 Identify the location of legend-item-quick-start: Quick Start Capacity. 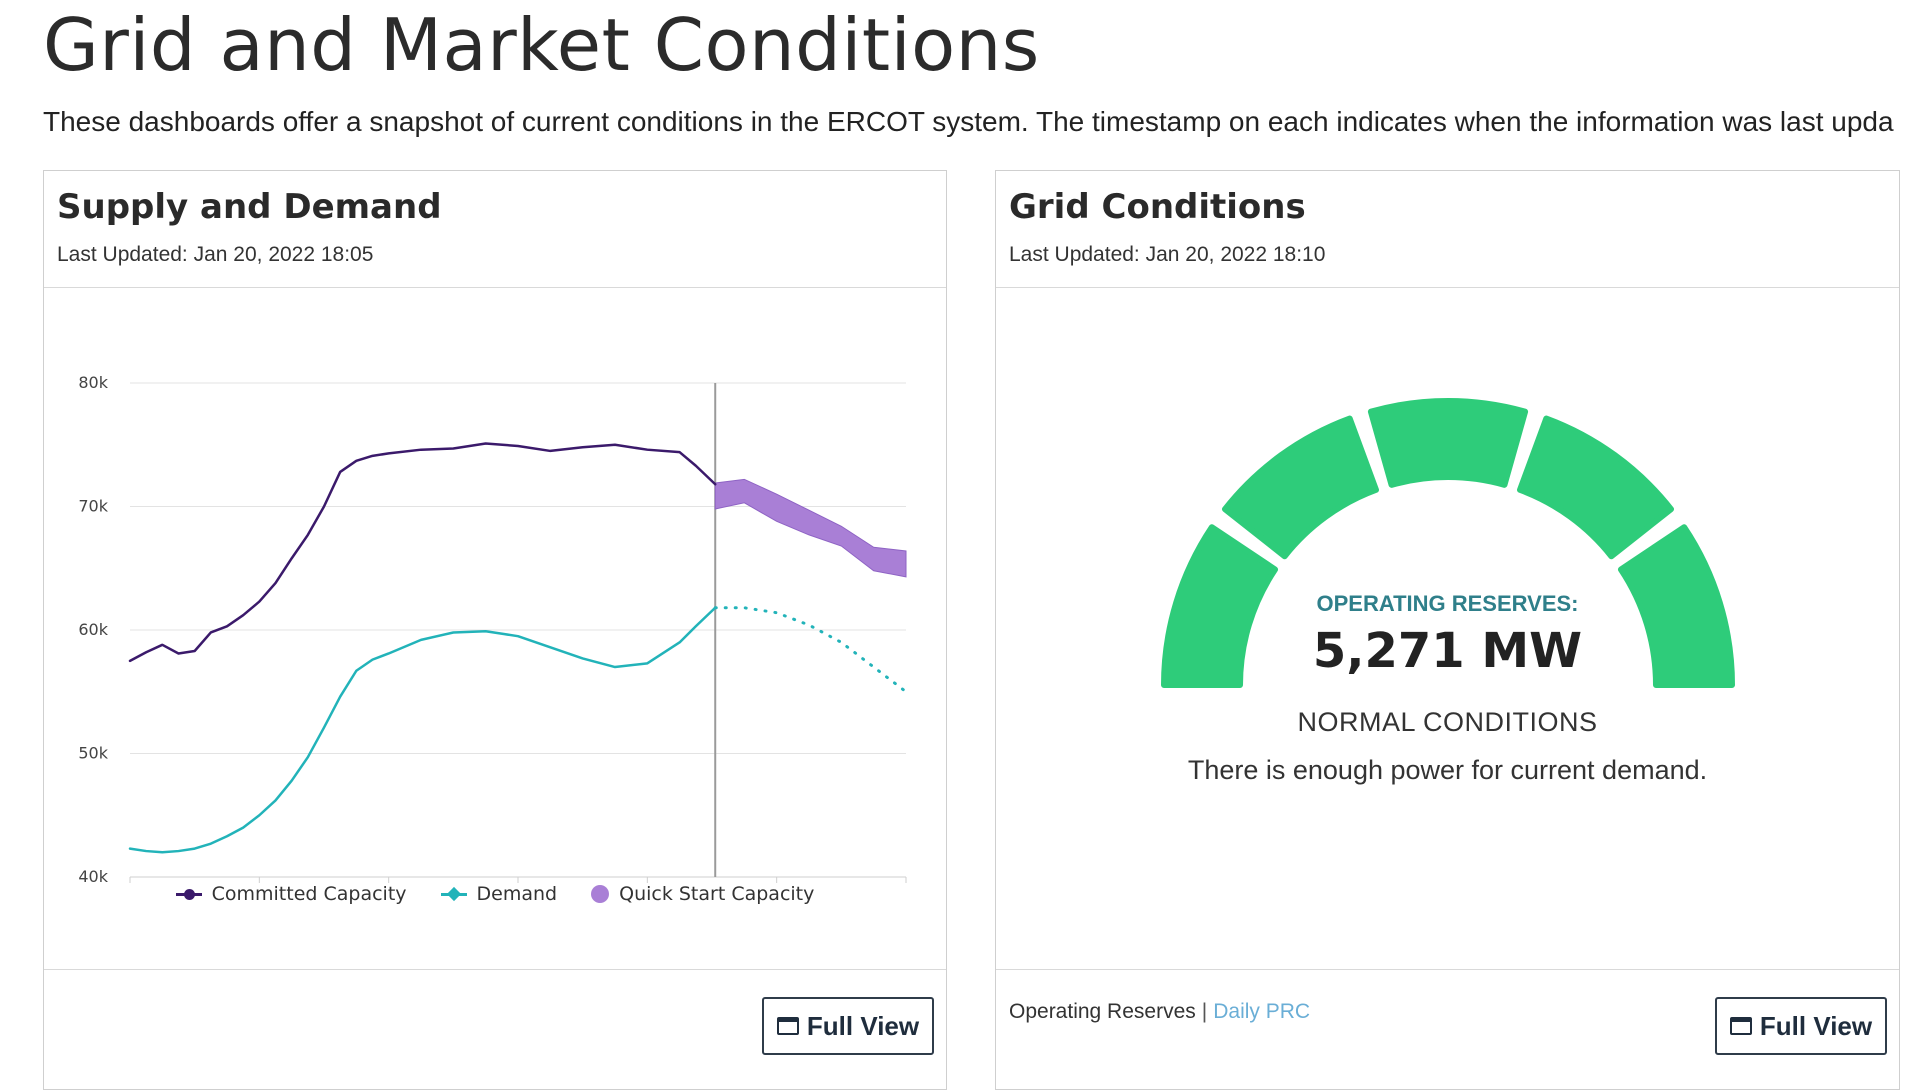
(702, 894).